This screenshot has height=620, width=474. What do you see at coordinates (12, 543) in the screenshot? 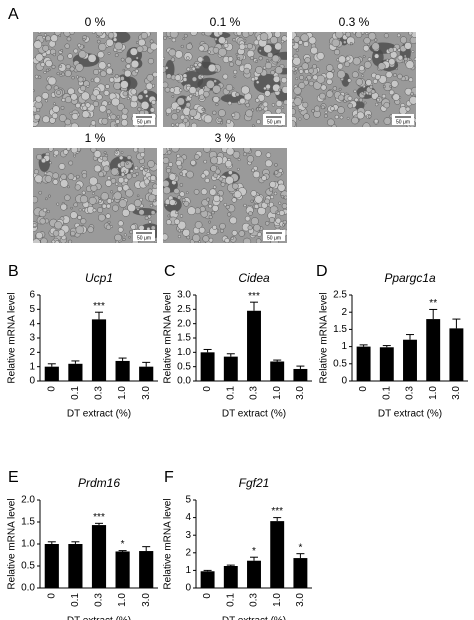
I see `y-axis-label: Relative mRNA level` at bounding box center [12, 543].